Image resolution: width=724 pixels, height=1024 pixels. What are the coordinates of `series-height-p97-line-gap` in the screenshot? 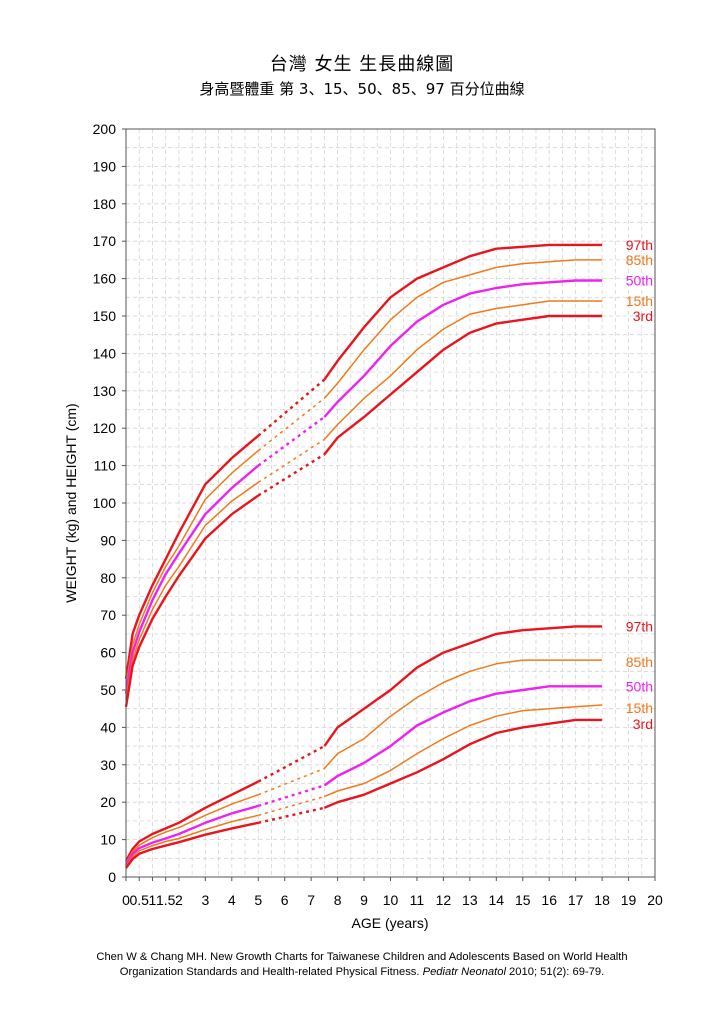 It's located at (291, 407).